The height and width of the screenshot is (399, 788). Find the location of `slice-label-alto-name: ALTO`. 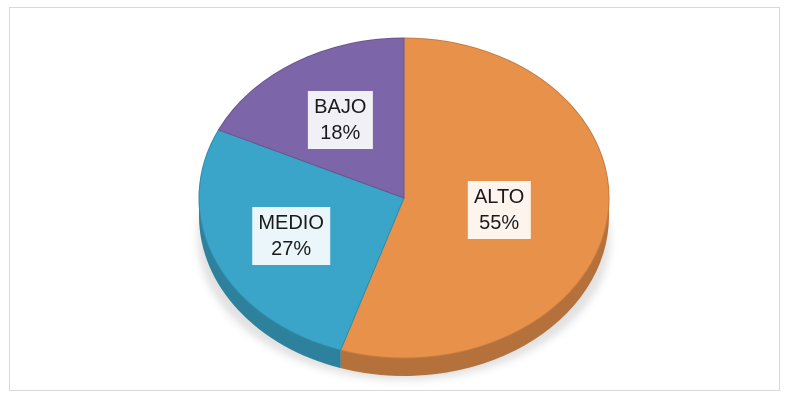

slice-label-alto-name: ALTO is located at coordinates (499, 196).